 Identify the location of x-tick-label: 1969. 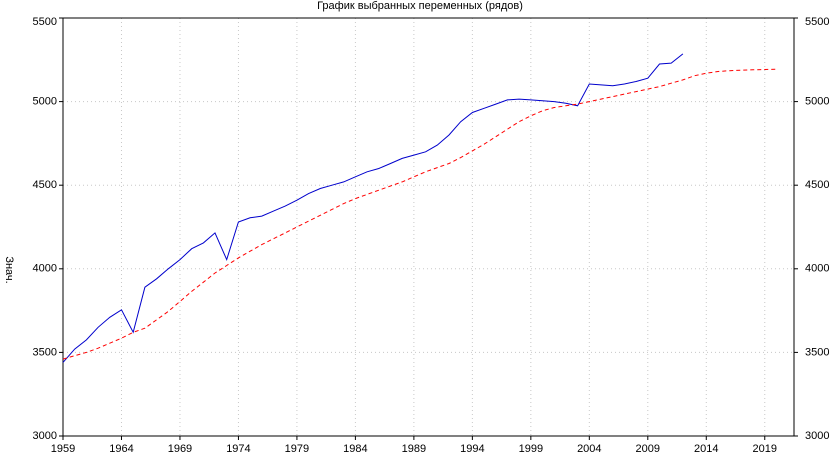
(180, 449).